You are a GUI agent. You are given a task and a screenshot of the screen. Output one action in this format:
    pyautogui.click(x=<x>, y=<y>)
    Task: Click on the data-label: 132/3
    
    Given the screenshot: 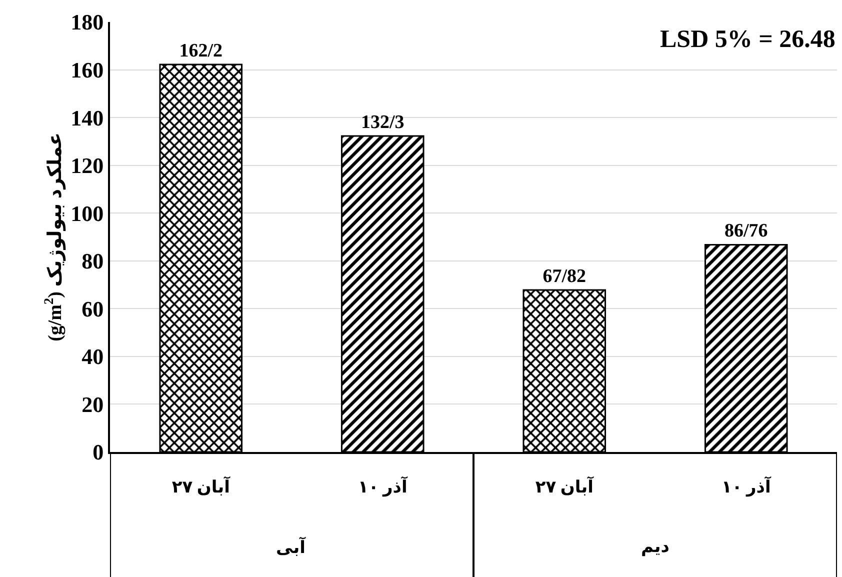 What is the action you would take?
    pyautogui.click(x=382, y=122)
    